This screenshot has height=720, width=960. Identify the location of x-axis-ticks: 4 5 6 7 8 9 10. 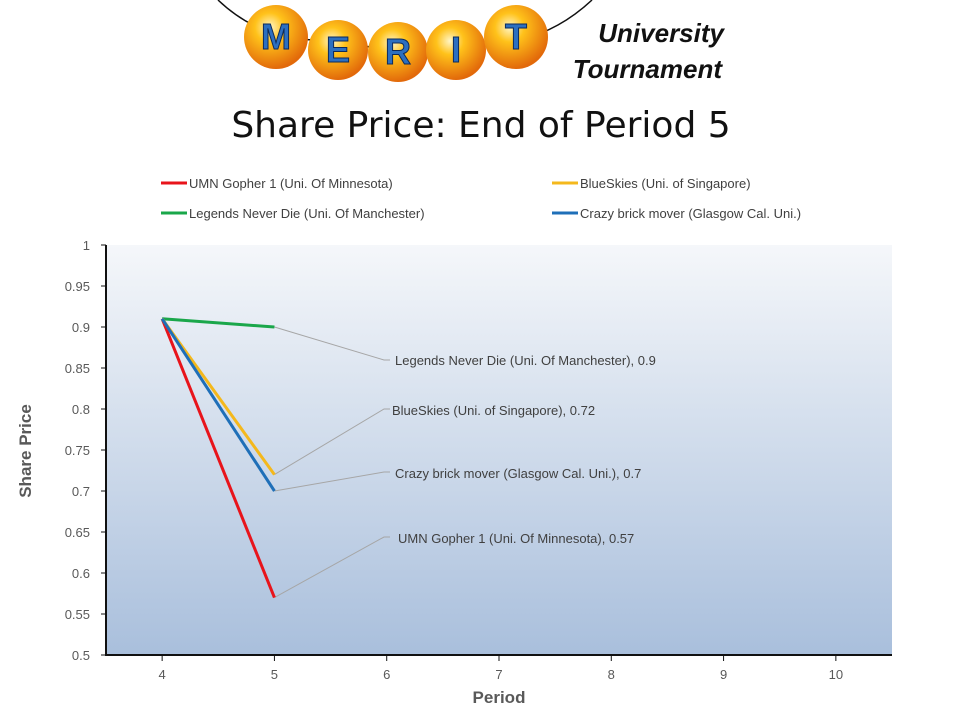
(501, 668).